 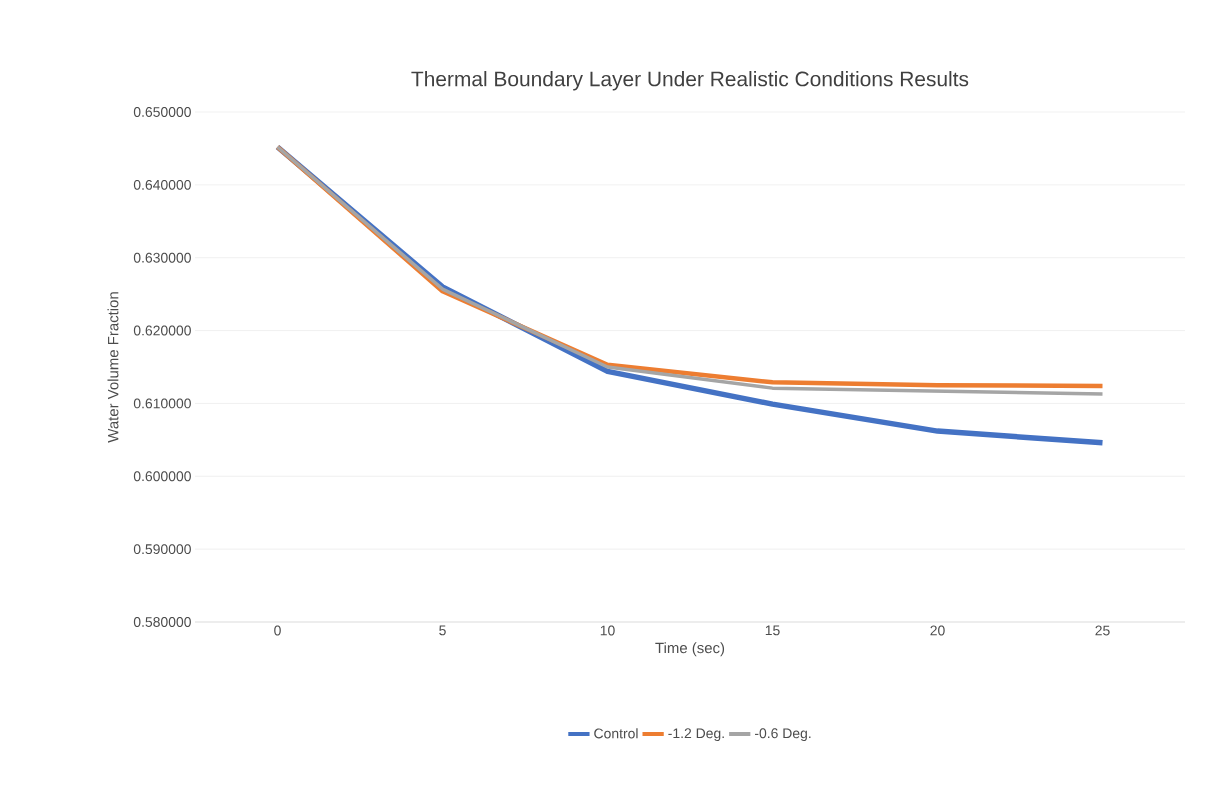 I want to click on y-tick-label: 0.610000, so click(x=162, y=403).